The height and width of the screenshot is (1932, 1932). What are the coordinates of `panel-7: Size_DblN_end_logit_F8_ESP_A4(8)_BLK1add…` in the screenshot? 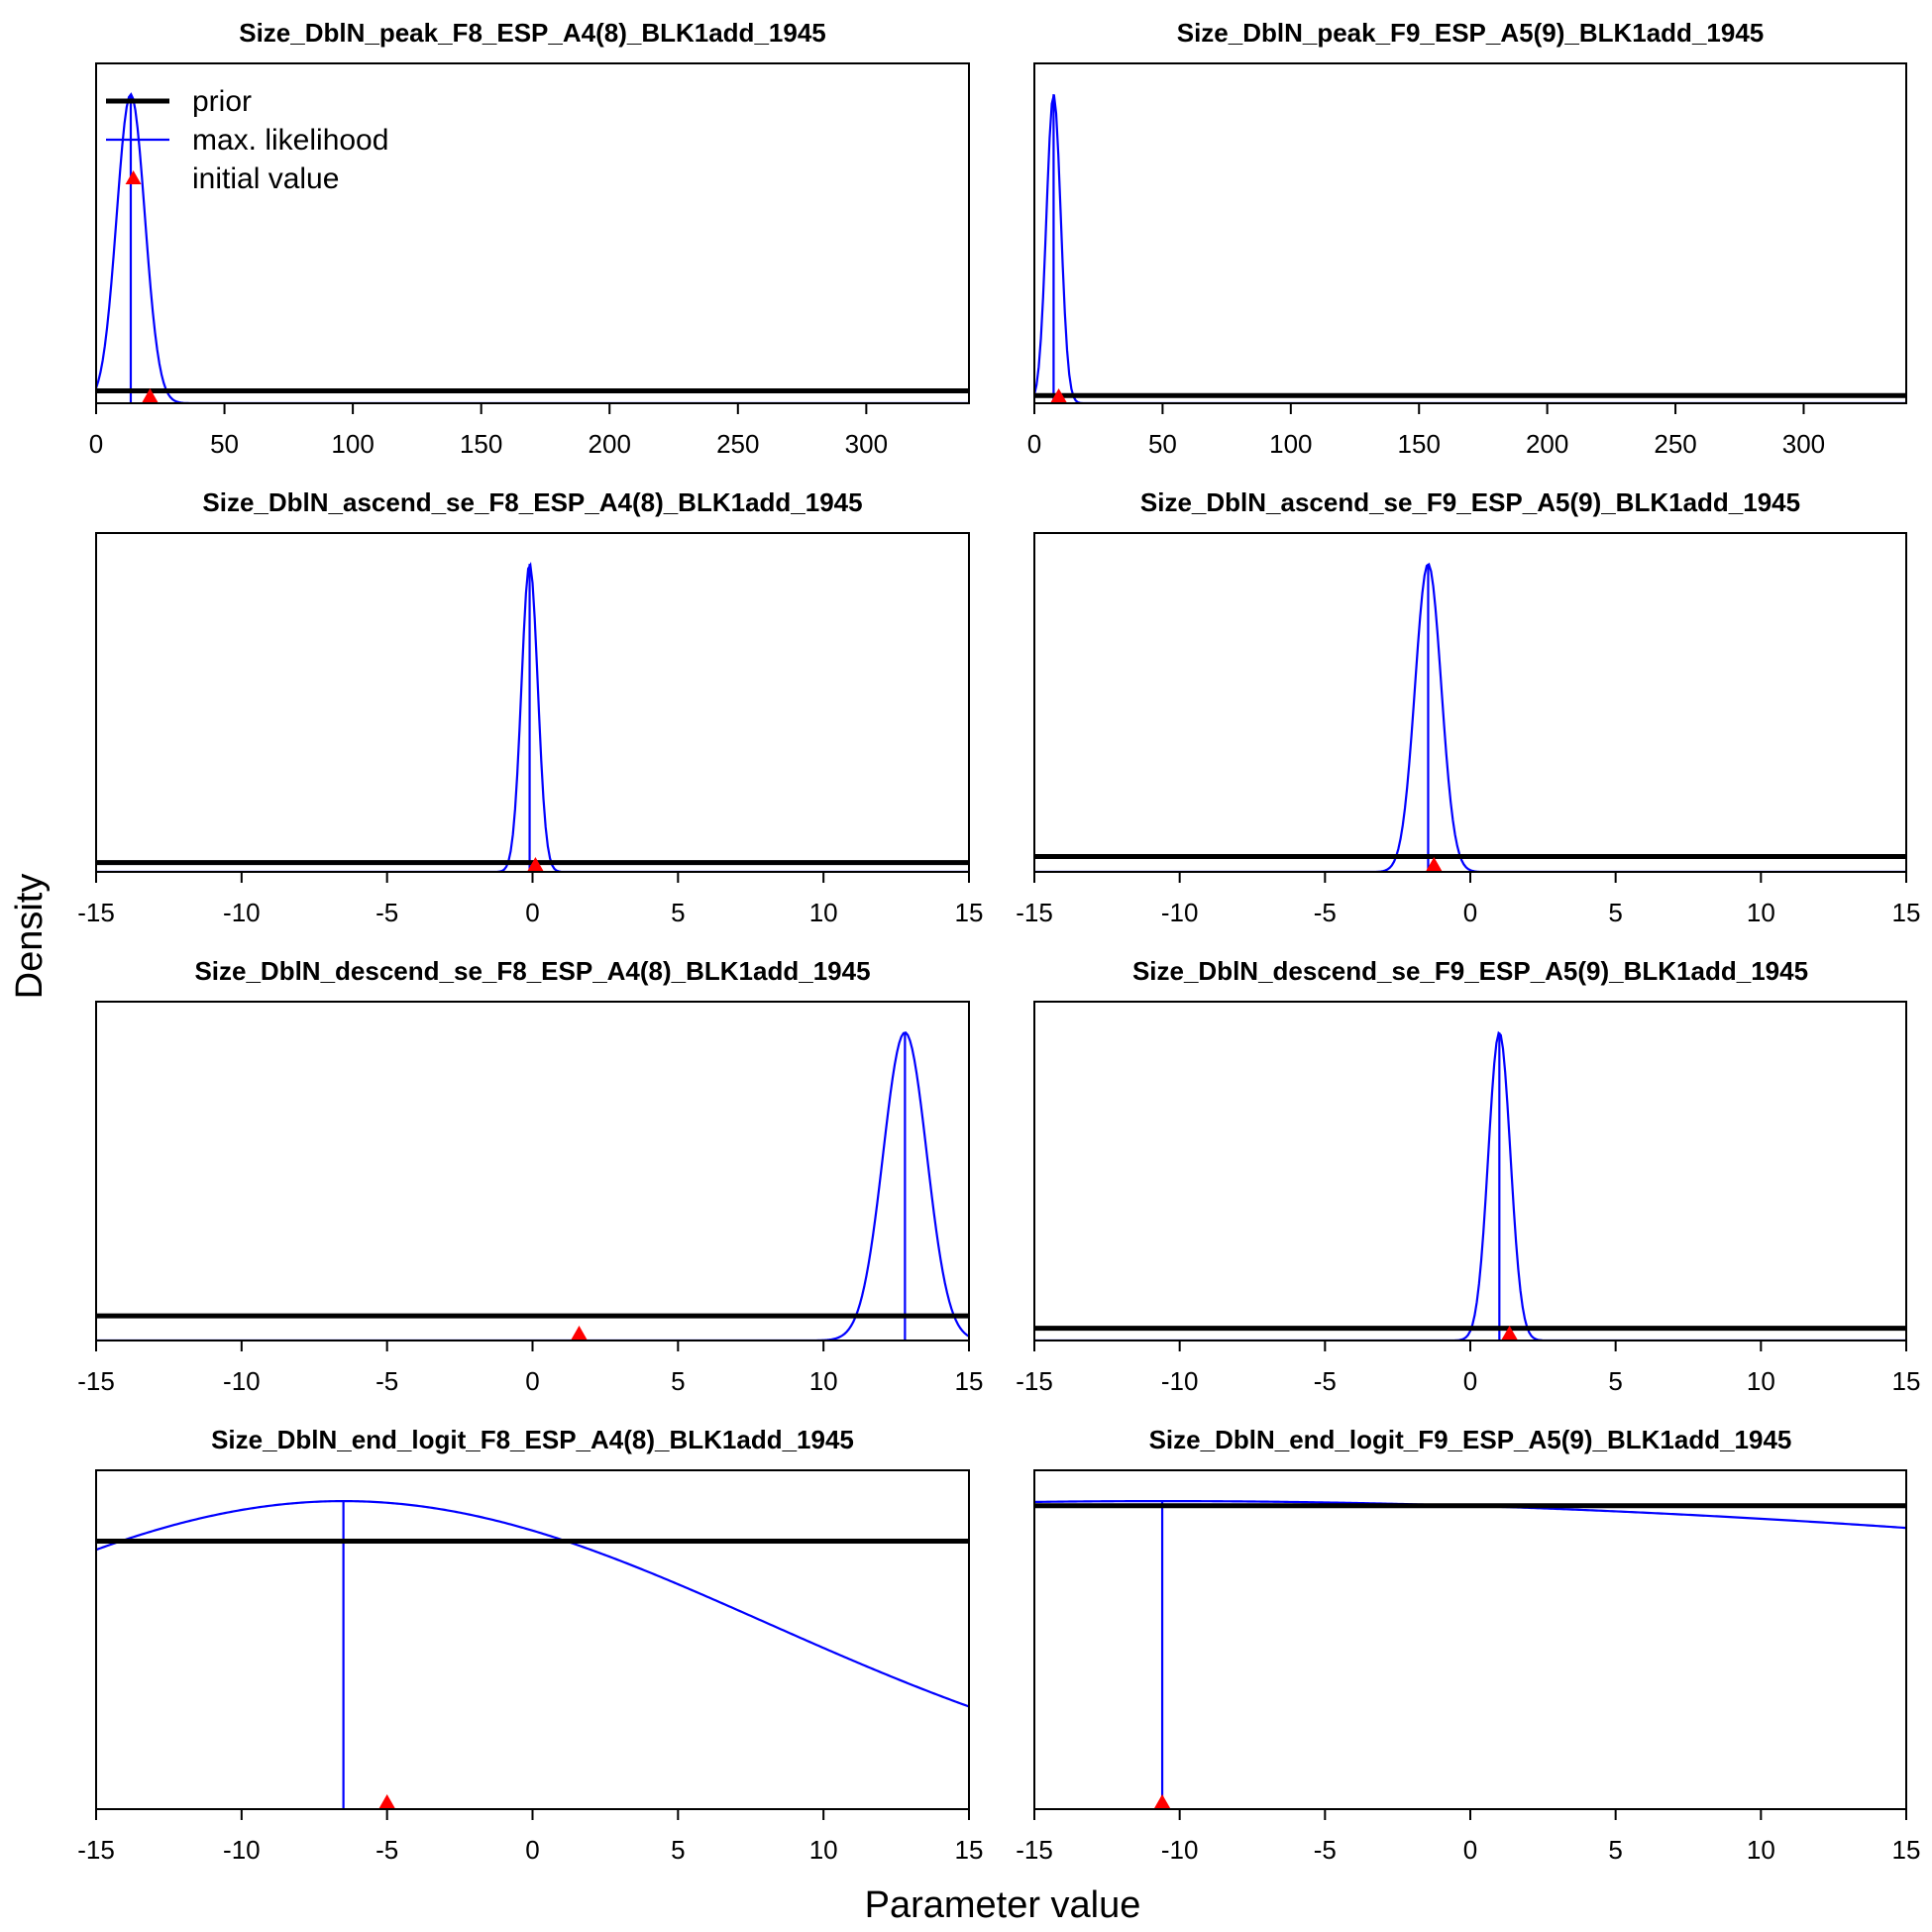 It's located at (530, 1645).